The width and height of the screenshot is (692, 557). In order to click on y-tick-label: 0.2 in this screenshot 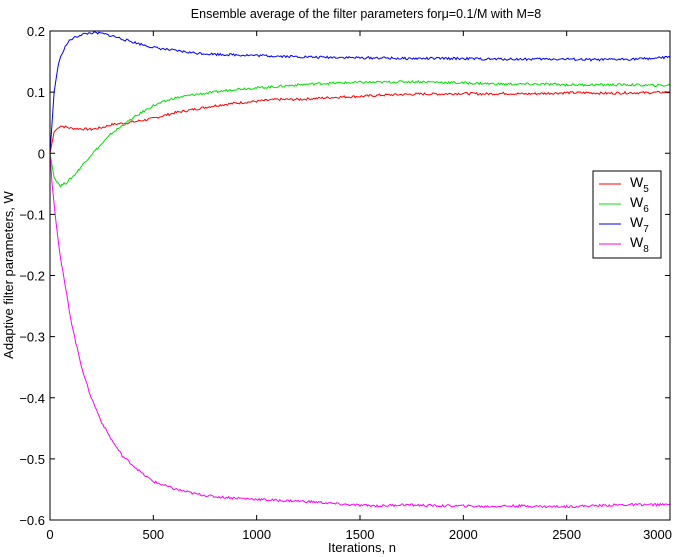, I will do `click(36, 31)`.